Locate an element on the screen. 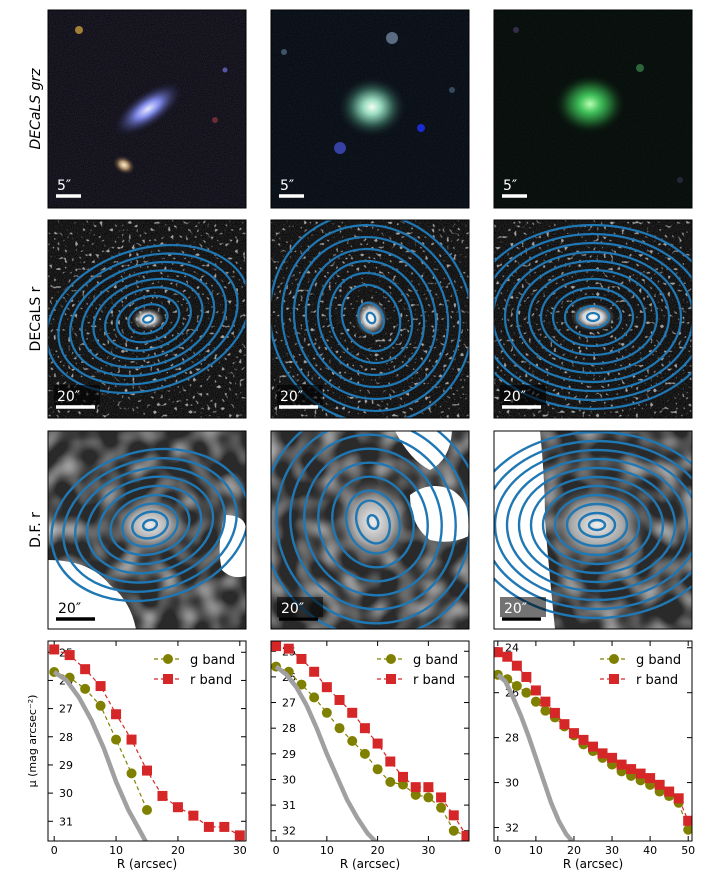  scale-label-3-2: 20″ is located at coordinates (292, 609).